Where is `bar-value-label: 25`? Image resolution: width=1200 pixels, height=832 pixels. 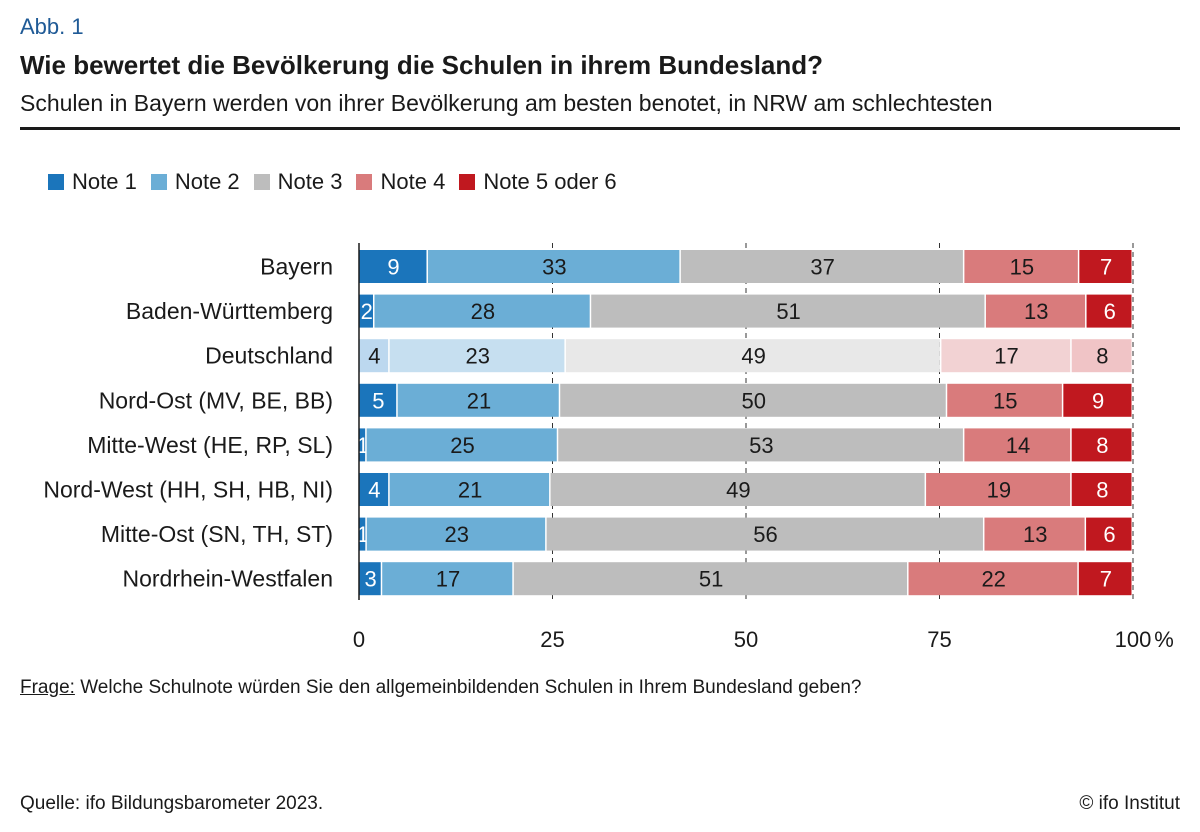 bar-value-label: 25 is located at coordinates (462, 445).